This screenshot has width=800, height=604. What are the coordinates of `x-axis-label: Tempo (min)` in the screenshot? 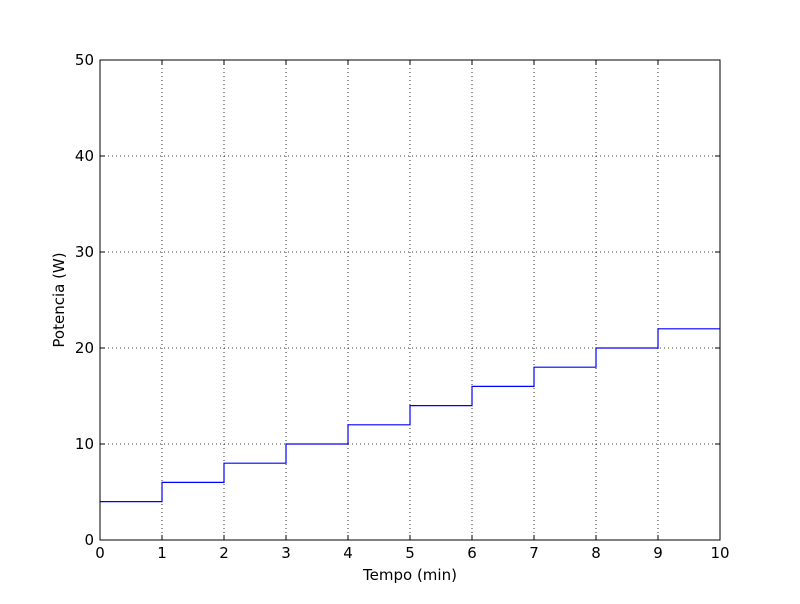 It's located at (409, 575).